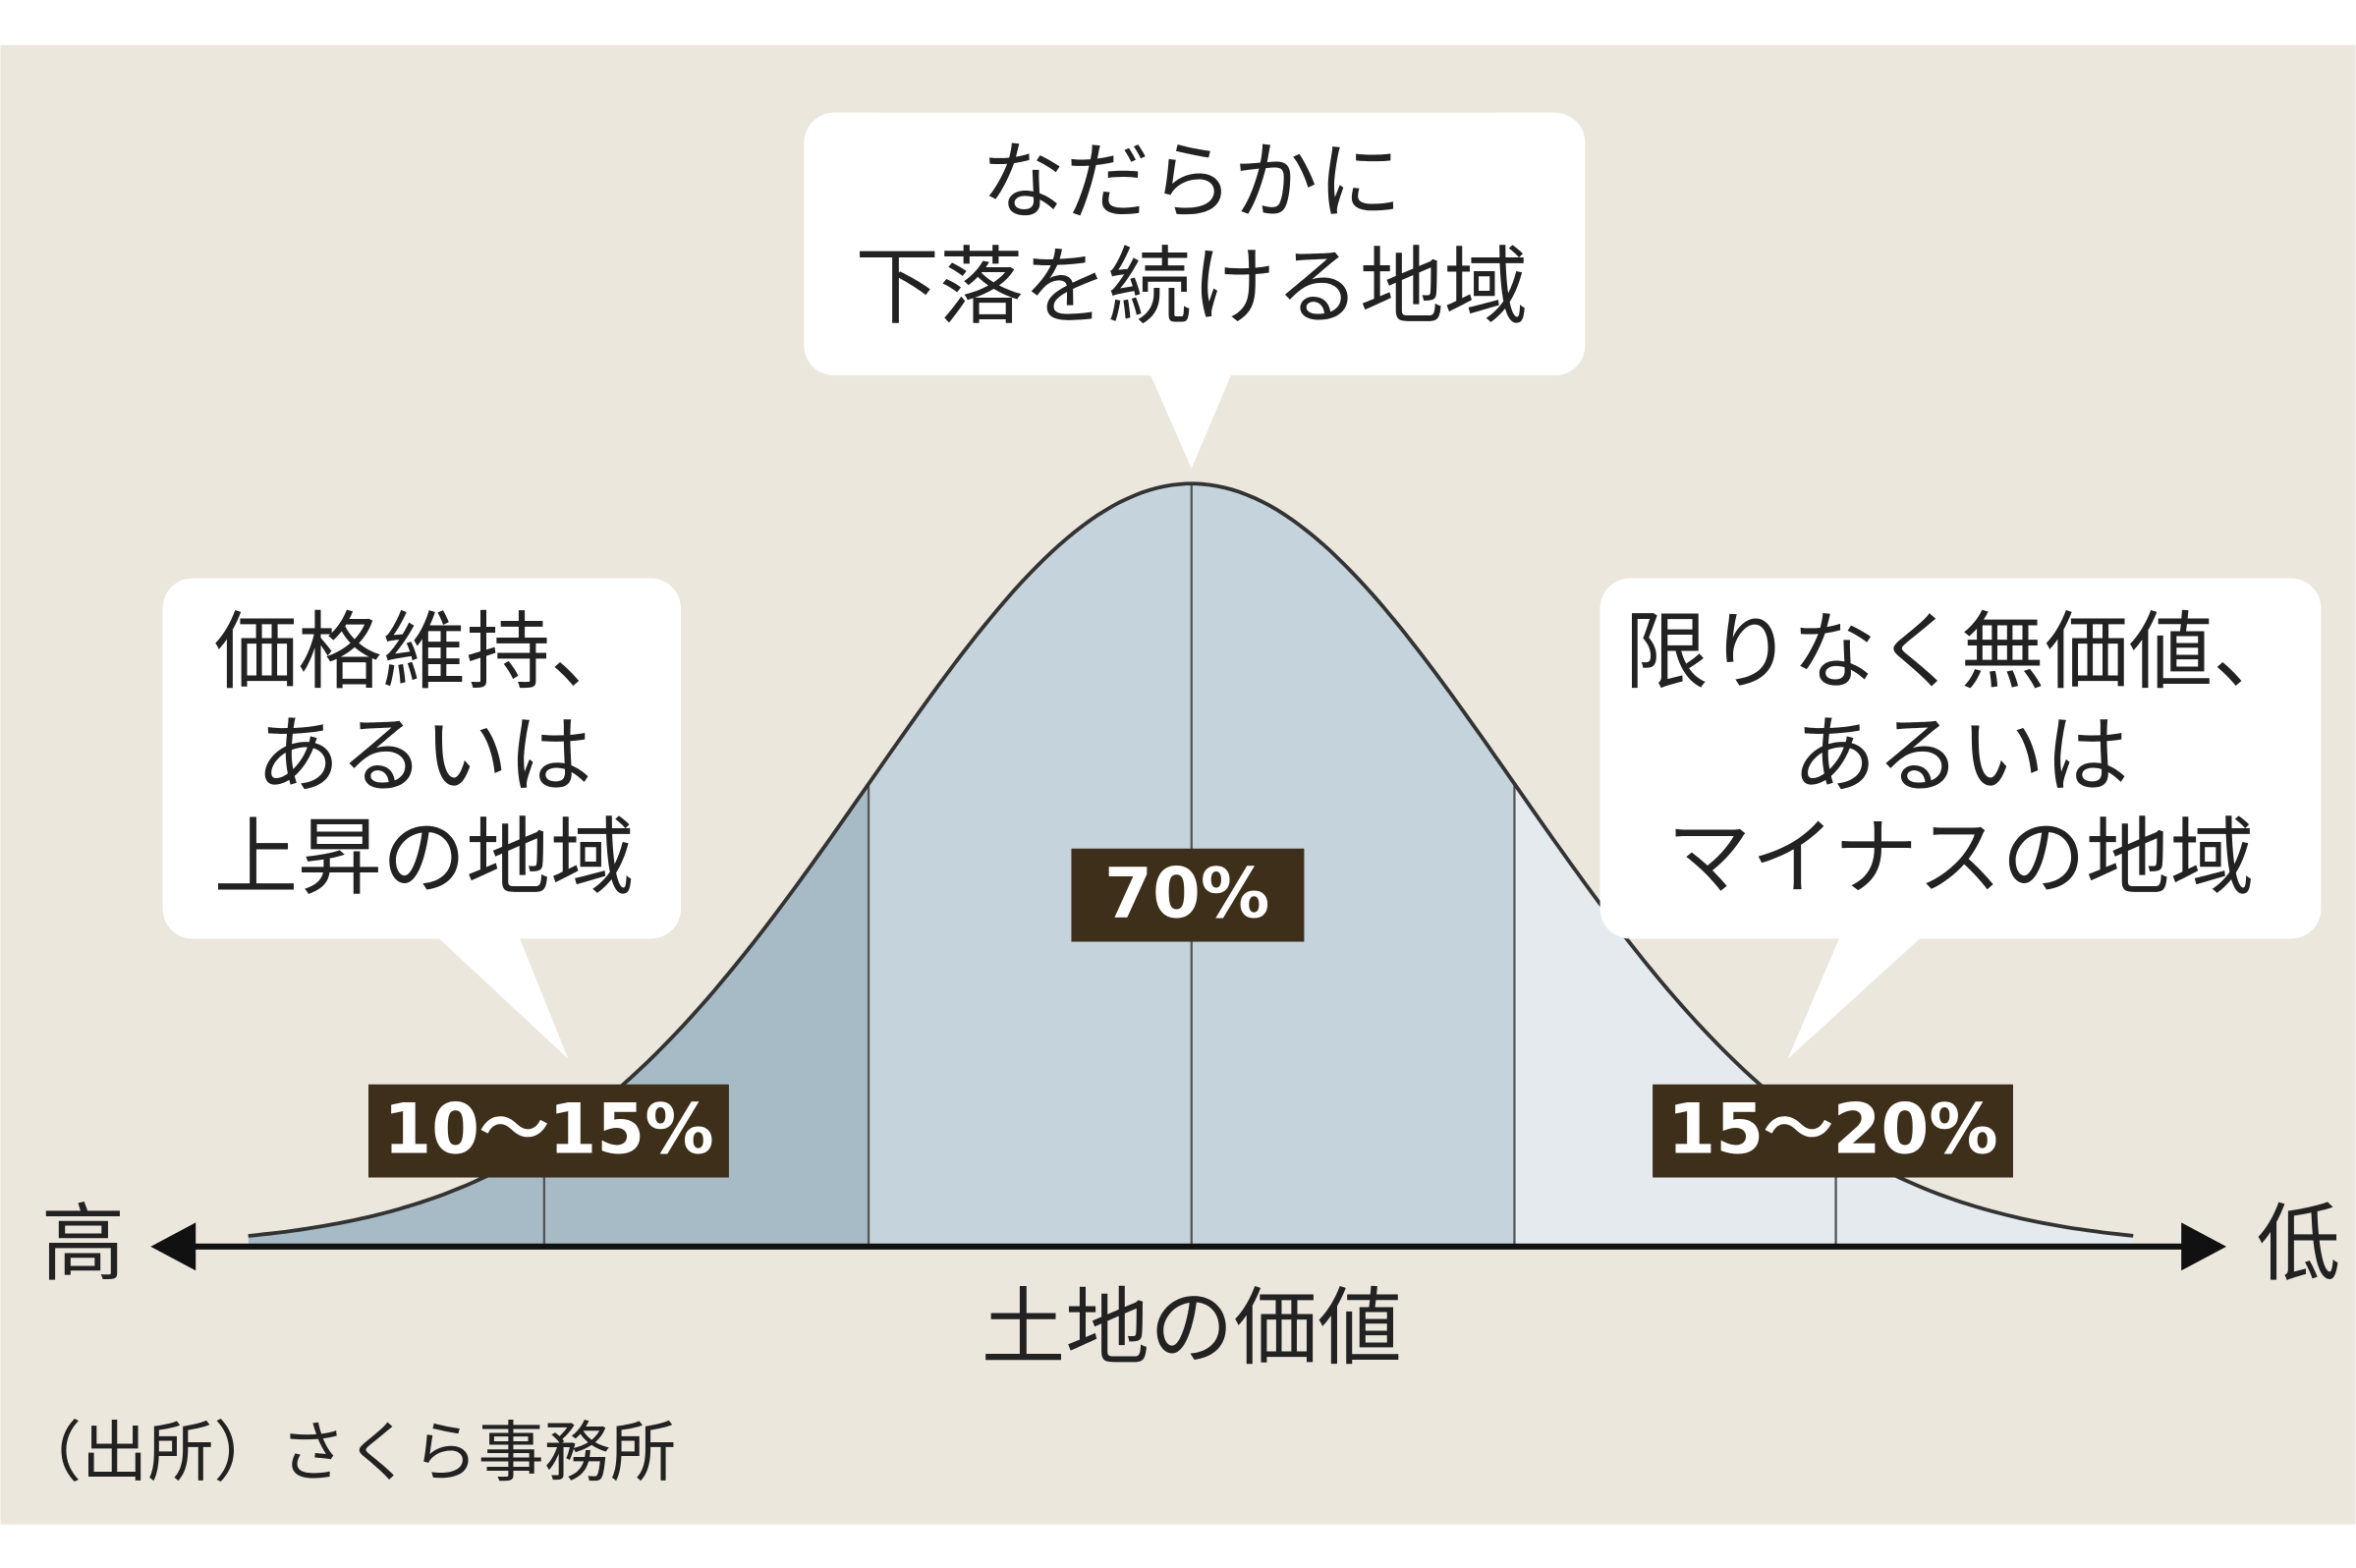 This screenshot has width=2356, height=1568. What do you see at coordinates (1832, 1130) in the screenshot?
I see `share-label: 15〜20%` at bounding box center [1832, 1130].